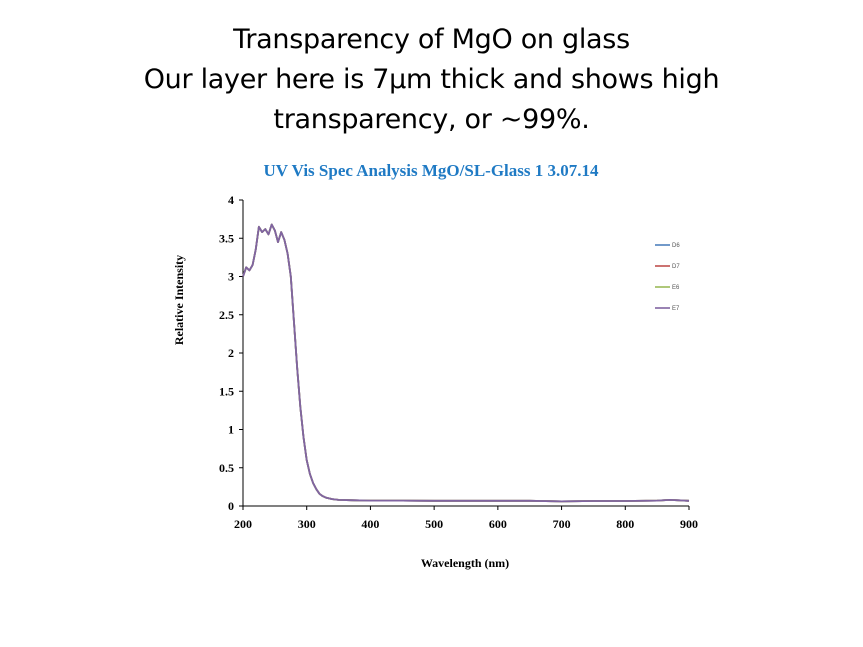 The image size is (863, 647). What do you see at coordinates (231, 430) in the screenshot?
I see `y-tick-label: 1` at bounding box center [231, 430].